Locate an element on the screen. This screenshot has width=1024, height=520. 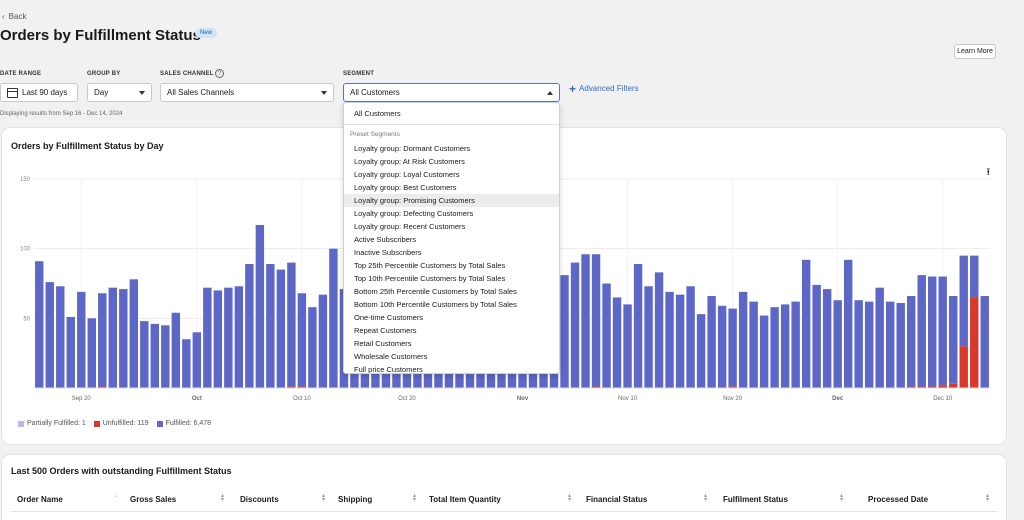
segment-option: Loyalty group: Best Customers is located at coordinates (405, 187).